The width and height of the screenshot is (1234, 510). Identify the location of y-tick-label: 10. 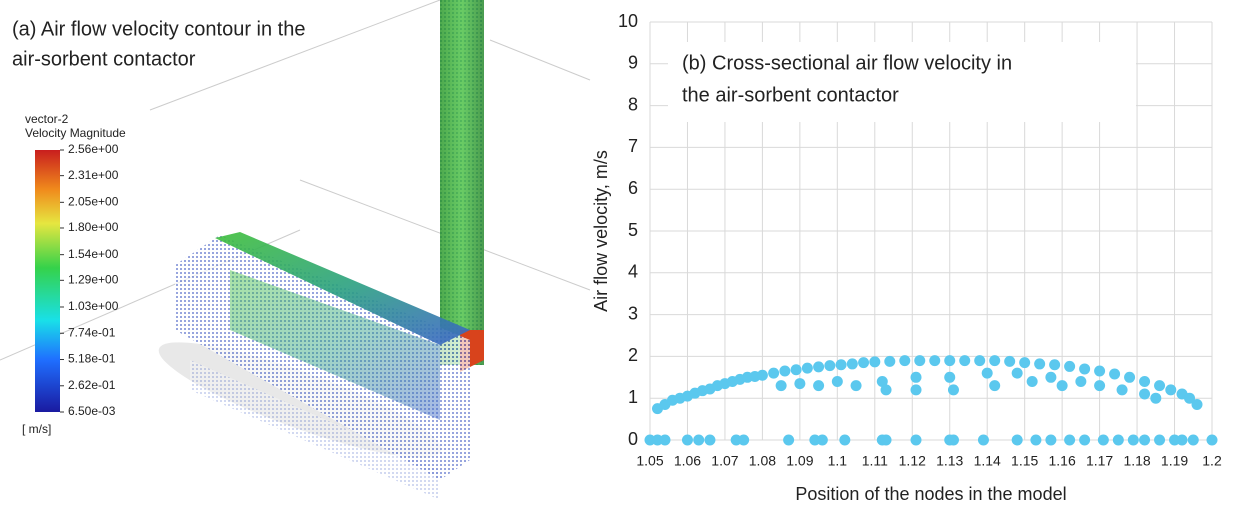
(628, 21).